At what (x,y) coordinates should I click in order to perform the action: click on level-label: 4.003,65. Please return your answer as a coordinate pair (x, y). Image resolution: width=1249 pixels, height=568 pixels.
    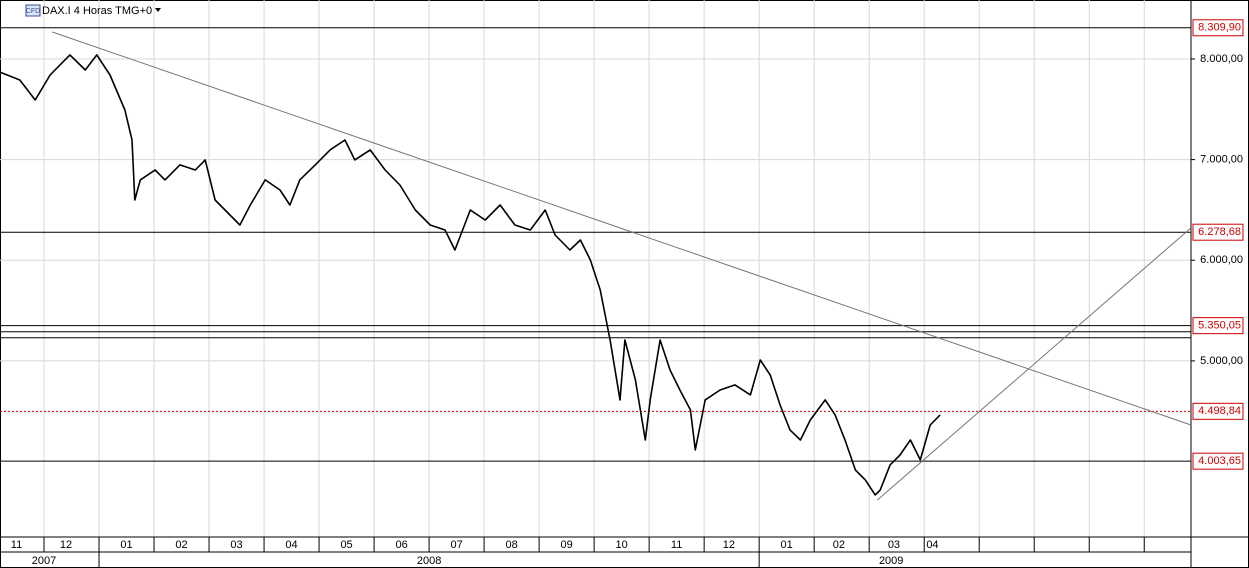
    Looking at the image, I should click on (1219, 461).